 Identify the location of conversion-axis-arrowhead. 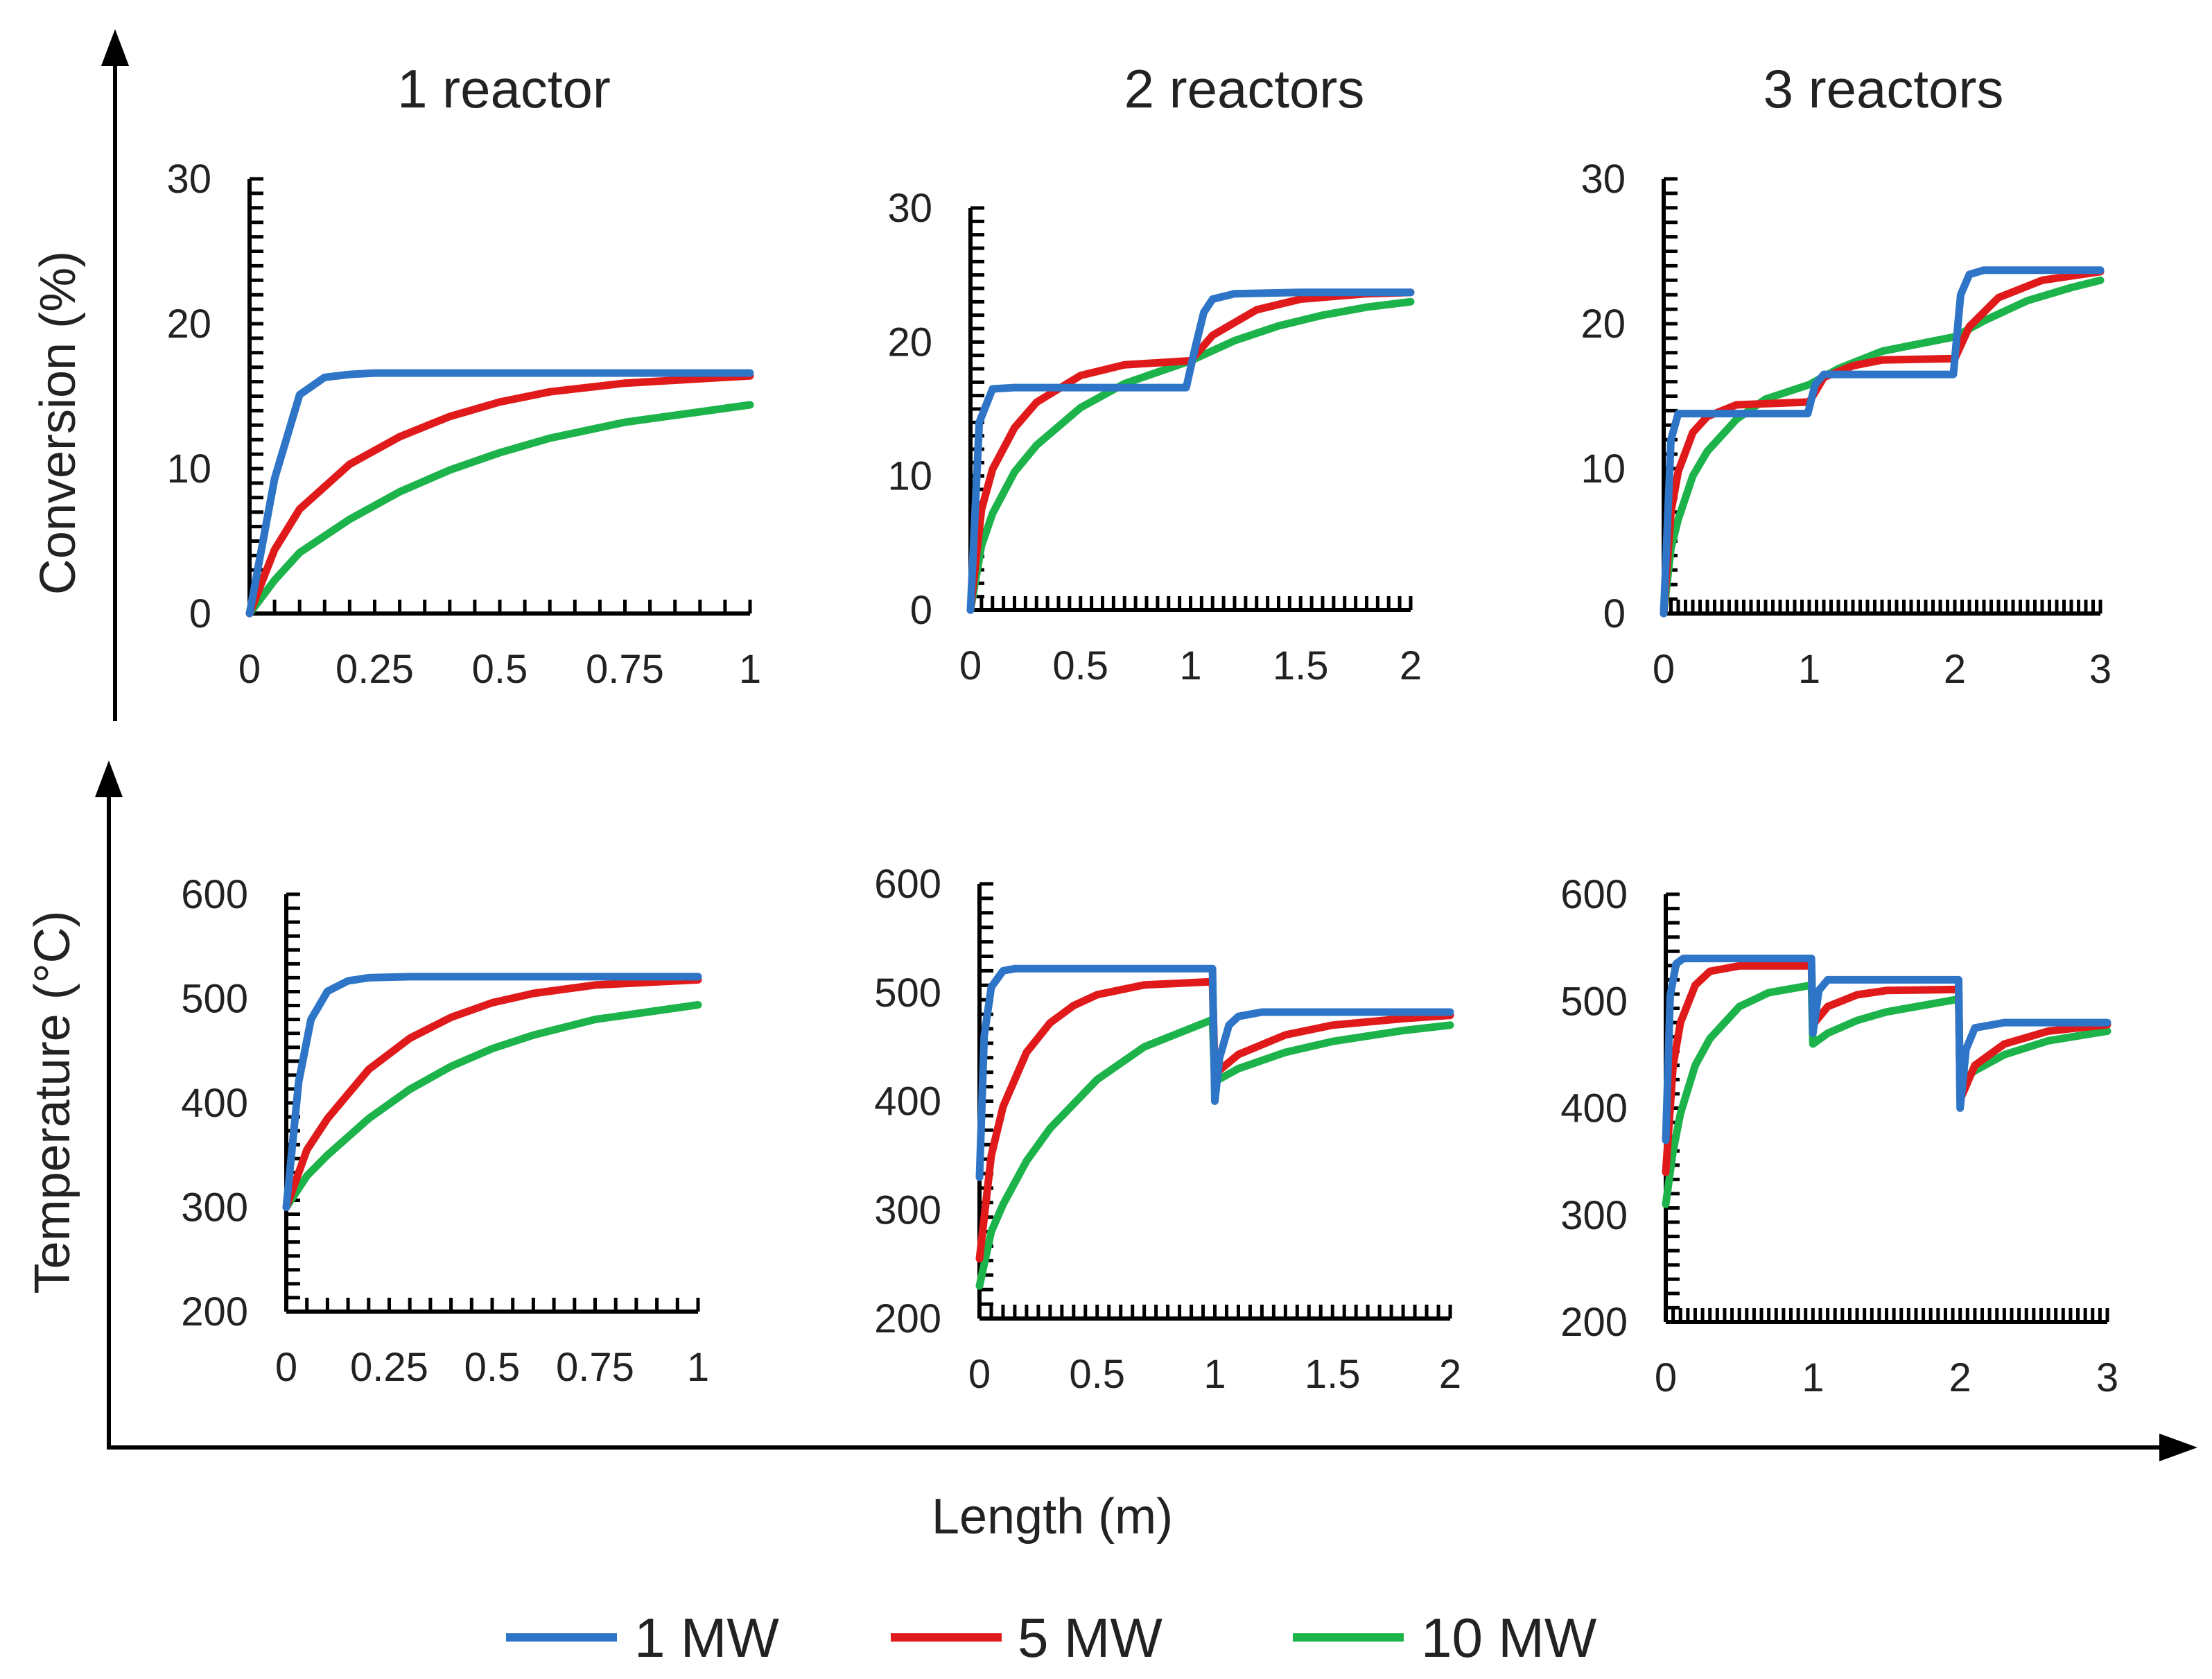
(115, 47).